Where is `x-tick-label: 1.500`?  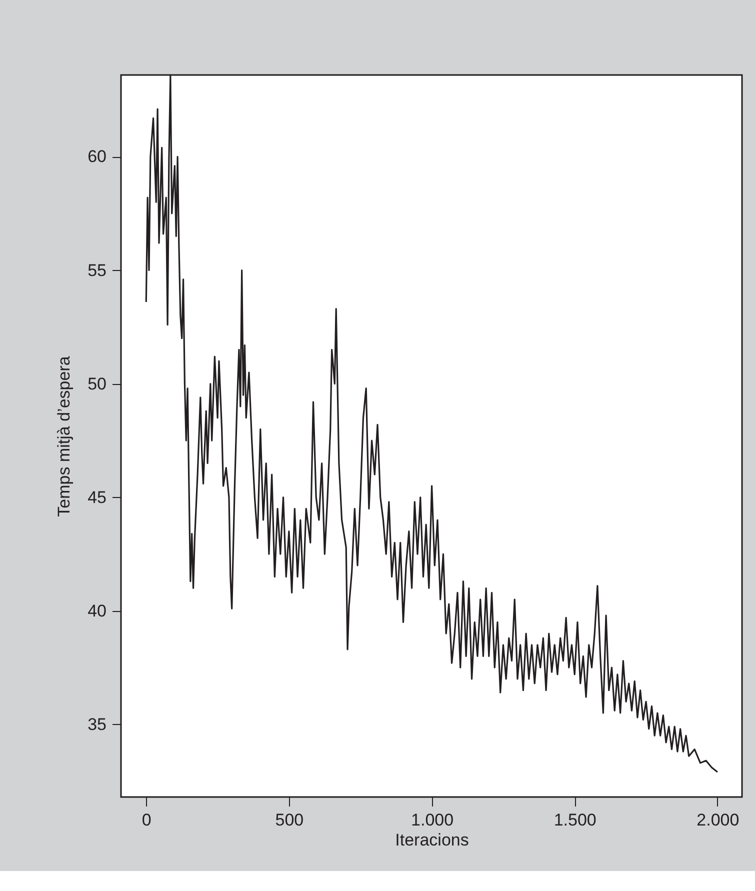
x-tick-label: 1.500 is located at coordinates (575, 820).